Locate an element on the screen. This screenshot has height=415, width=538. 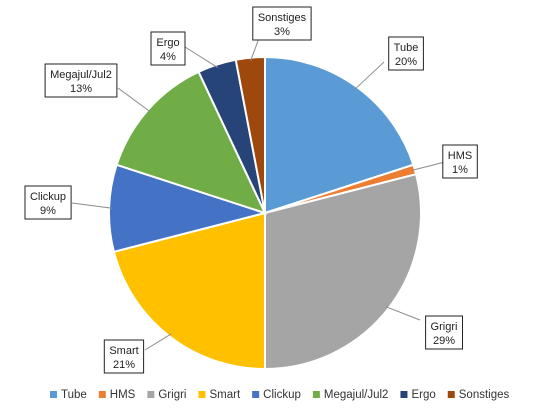
legend-item-grigri: Grigri is located at coordinates (166, 395).